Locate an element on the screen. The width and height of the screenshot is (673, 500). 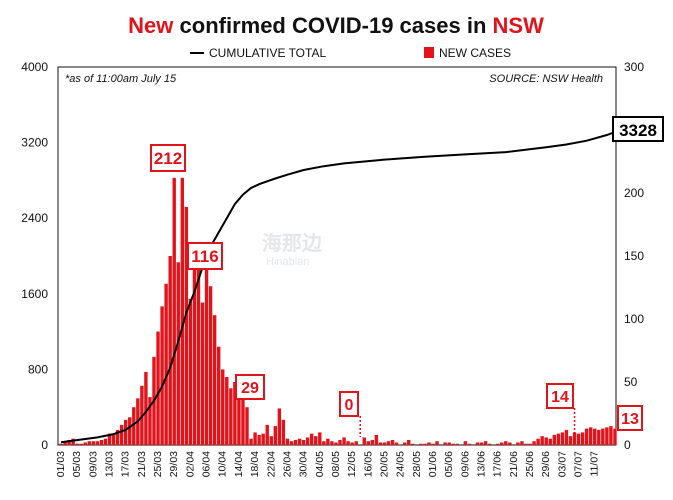
legend-bar-swatch is located at coordinates (429, 52).